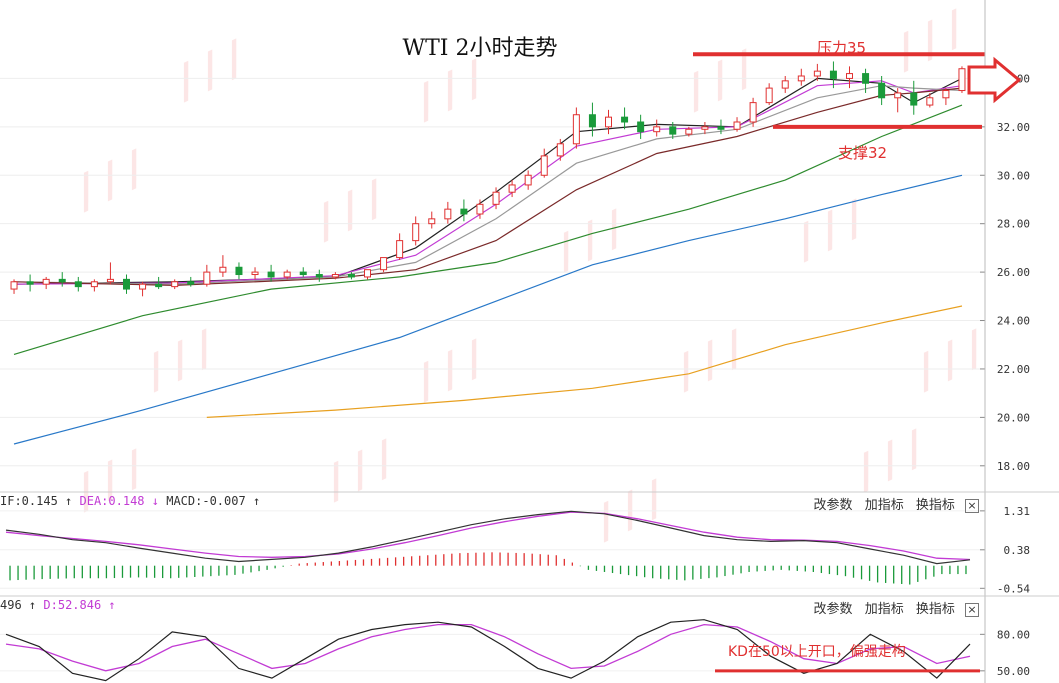 This screenshot has height=683, width=1059. I want to click on macd-switch-indicator-button: 换指标, so click(935, 505).